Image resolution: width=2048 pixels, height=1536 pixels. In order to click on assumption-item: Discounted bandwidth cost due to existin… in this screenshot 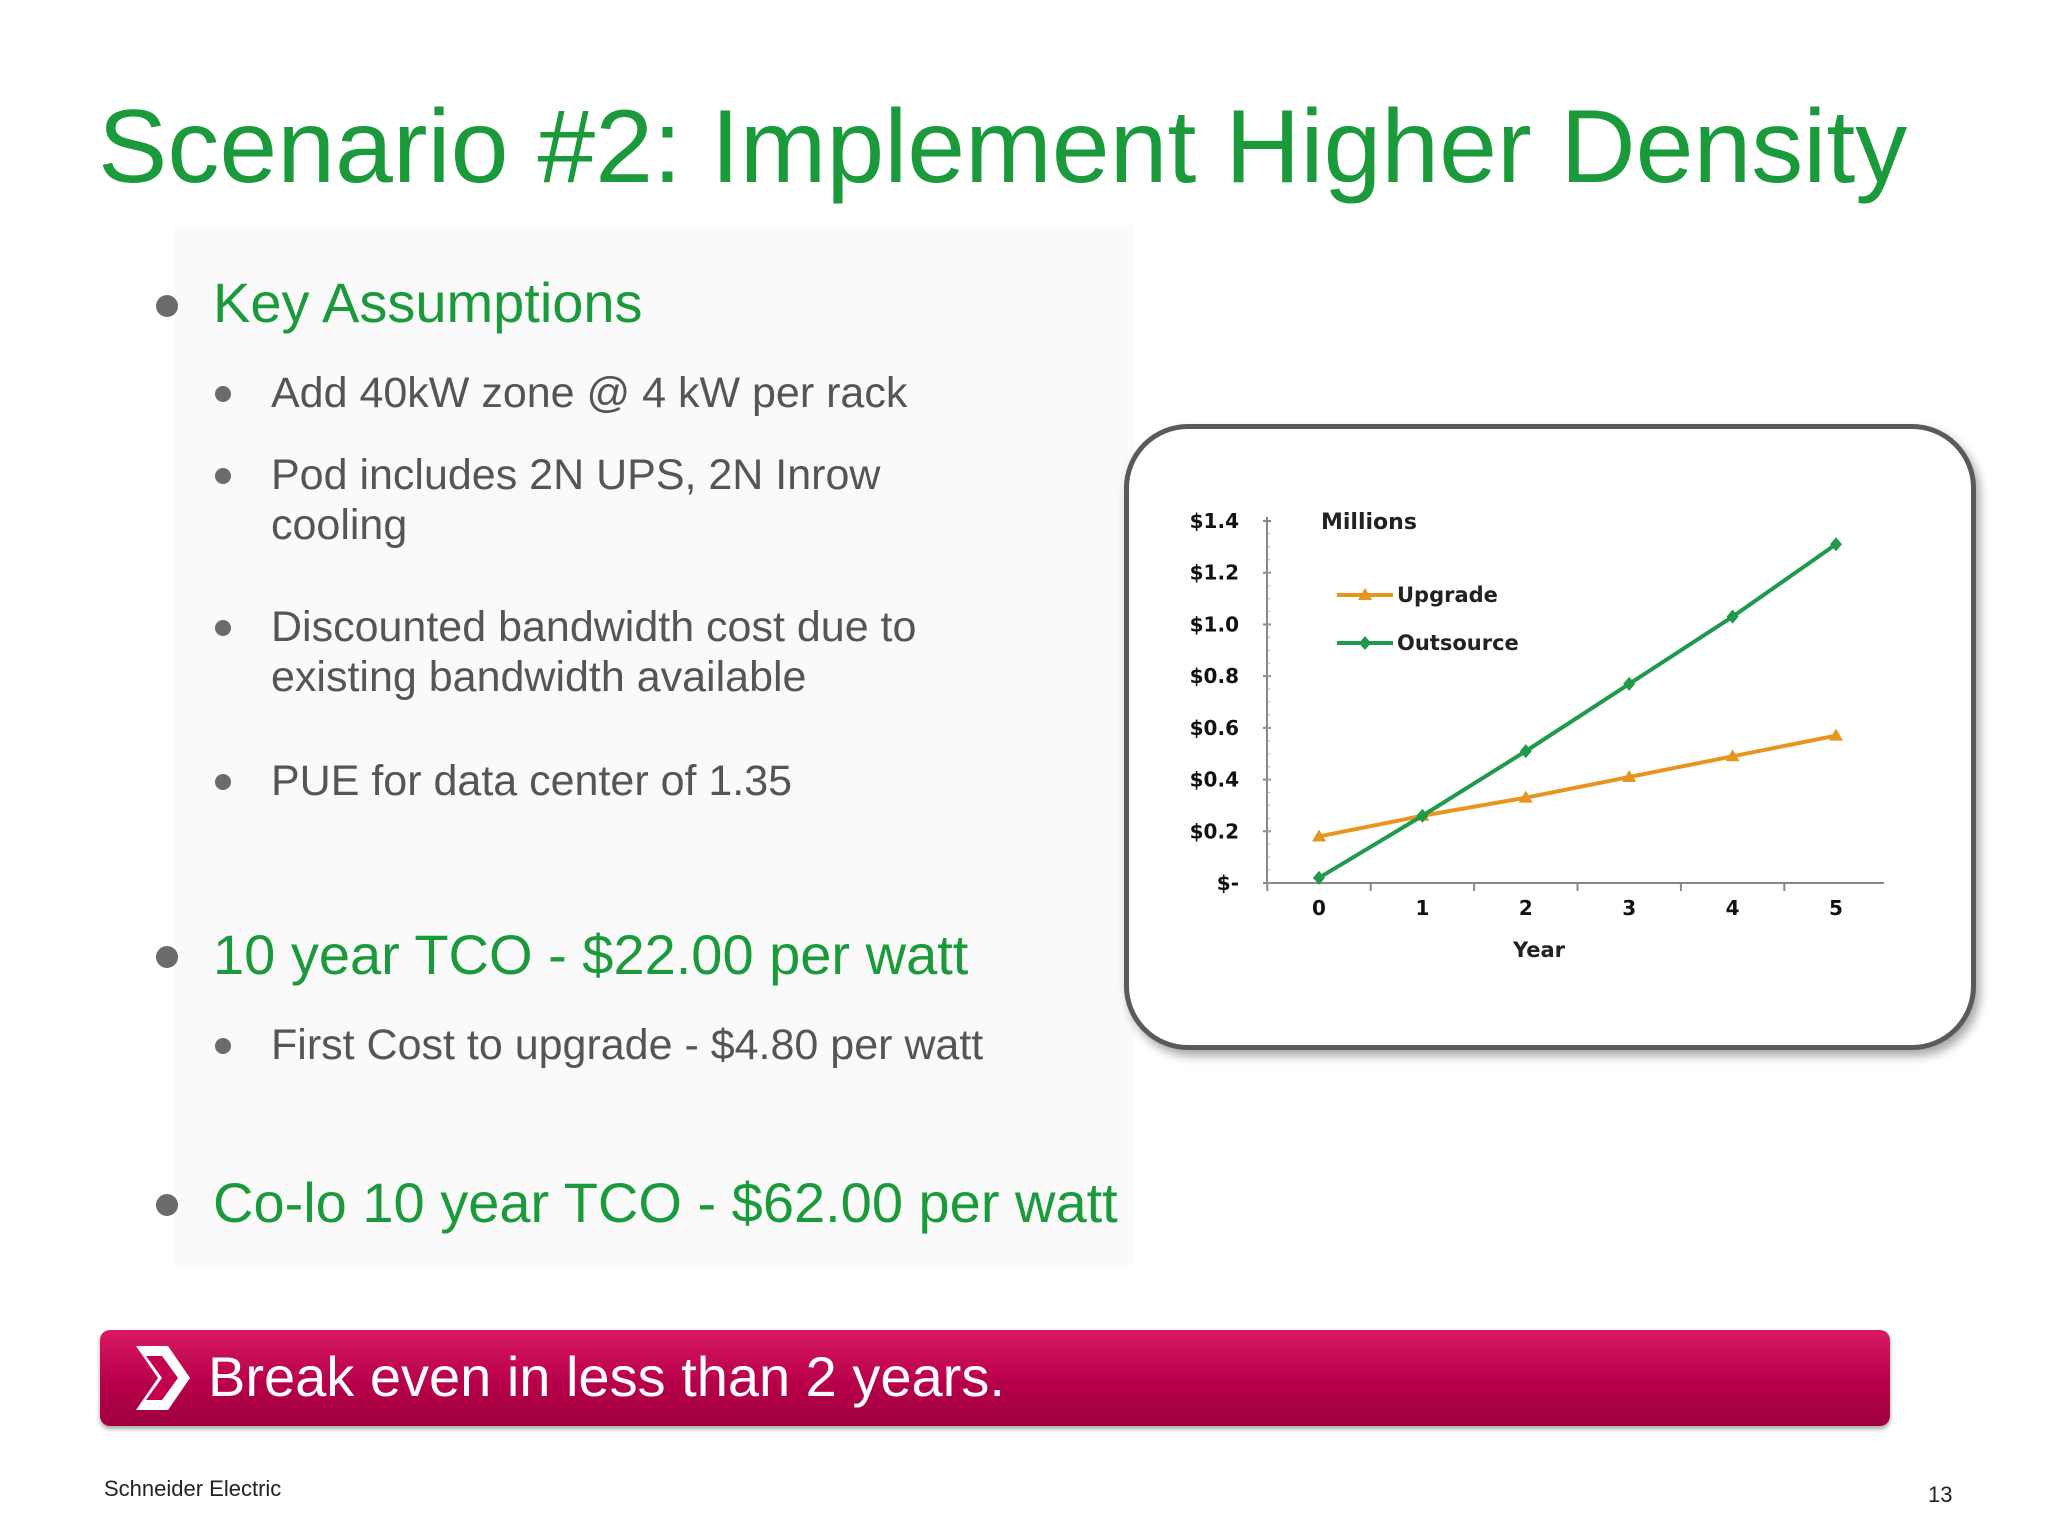, I will do `click(594, 652)`.